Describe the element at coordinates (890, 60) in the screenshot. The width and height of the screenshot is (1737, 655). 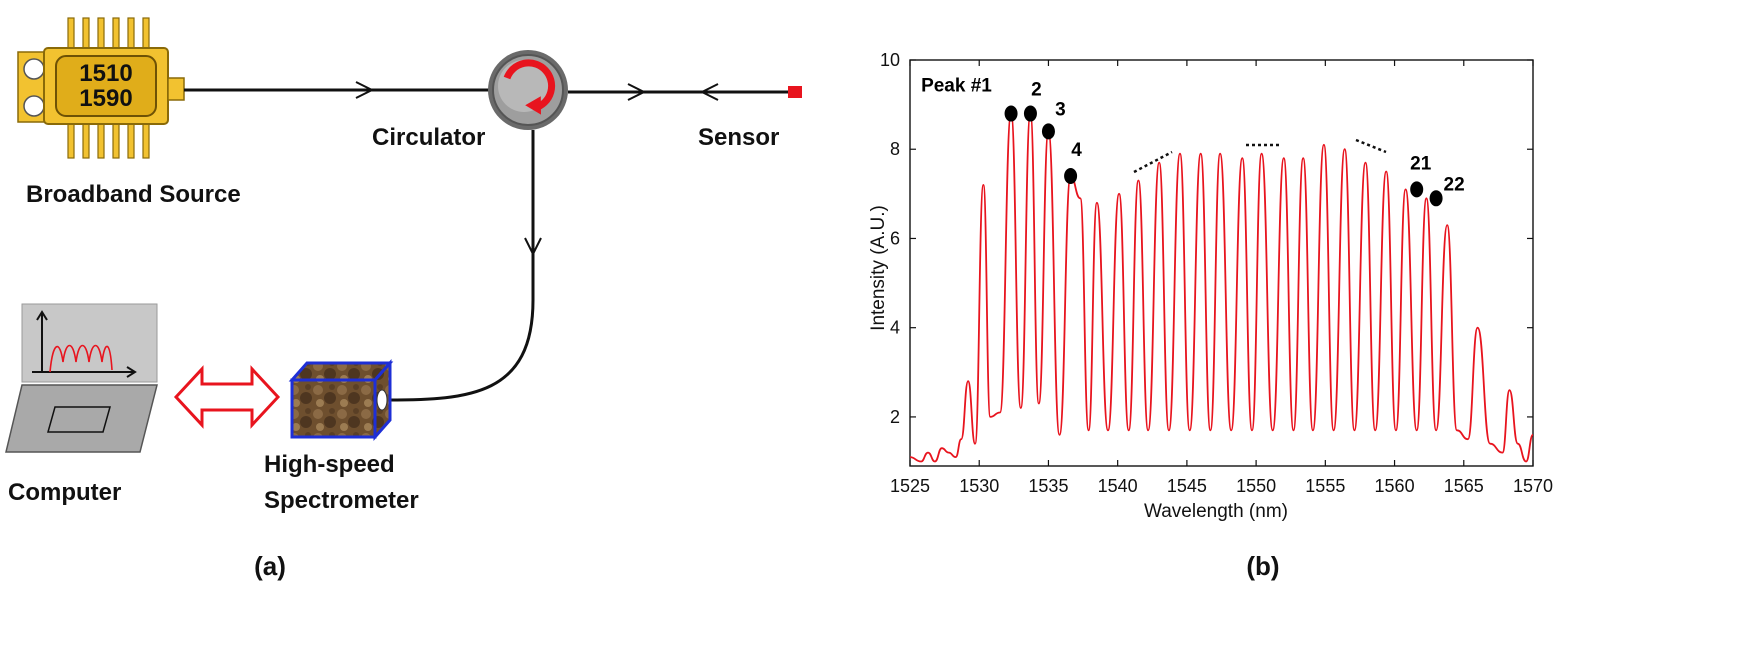
I see `y-tick-label: 10` at that location.